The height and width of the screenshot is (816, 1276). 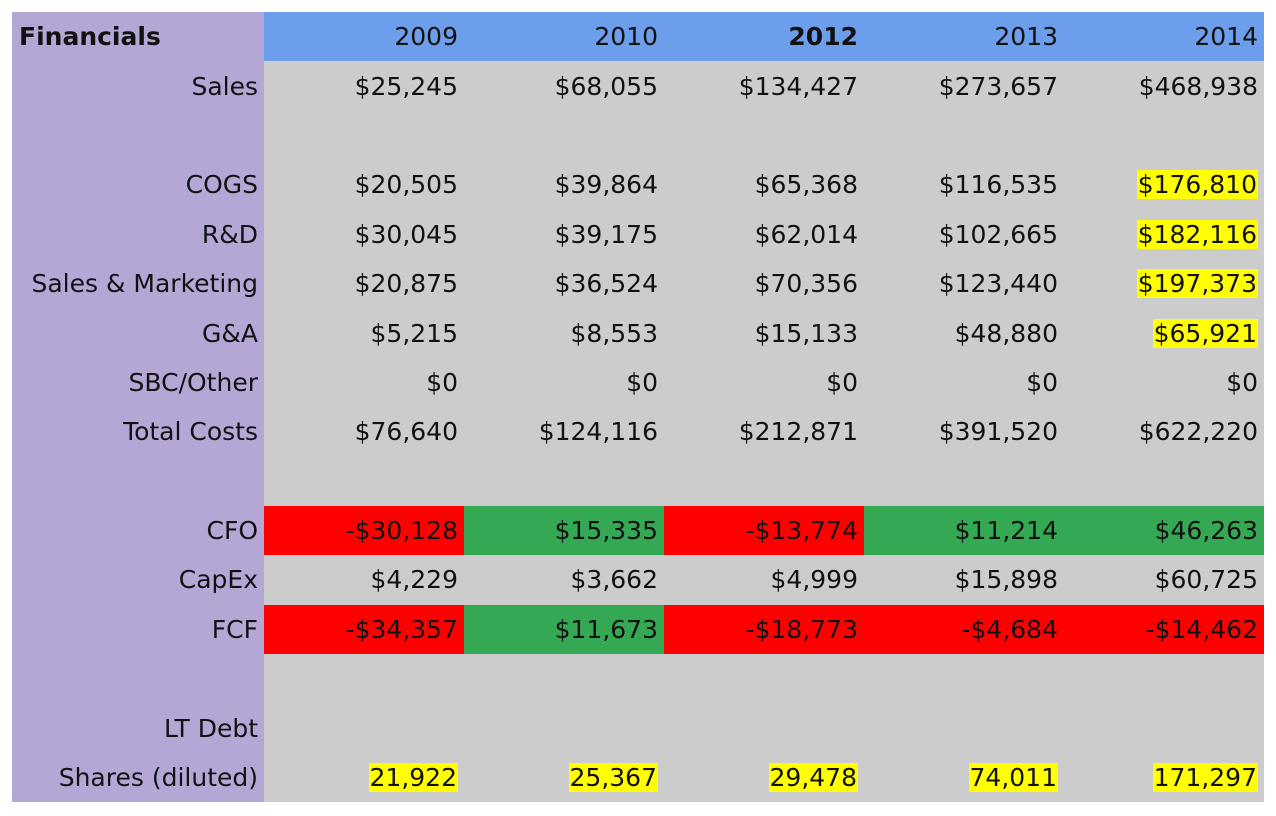 I want to click on value-cell: 29,478, so click(x=764, y=777).